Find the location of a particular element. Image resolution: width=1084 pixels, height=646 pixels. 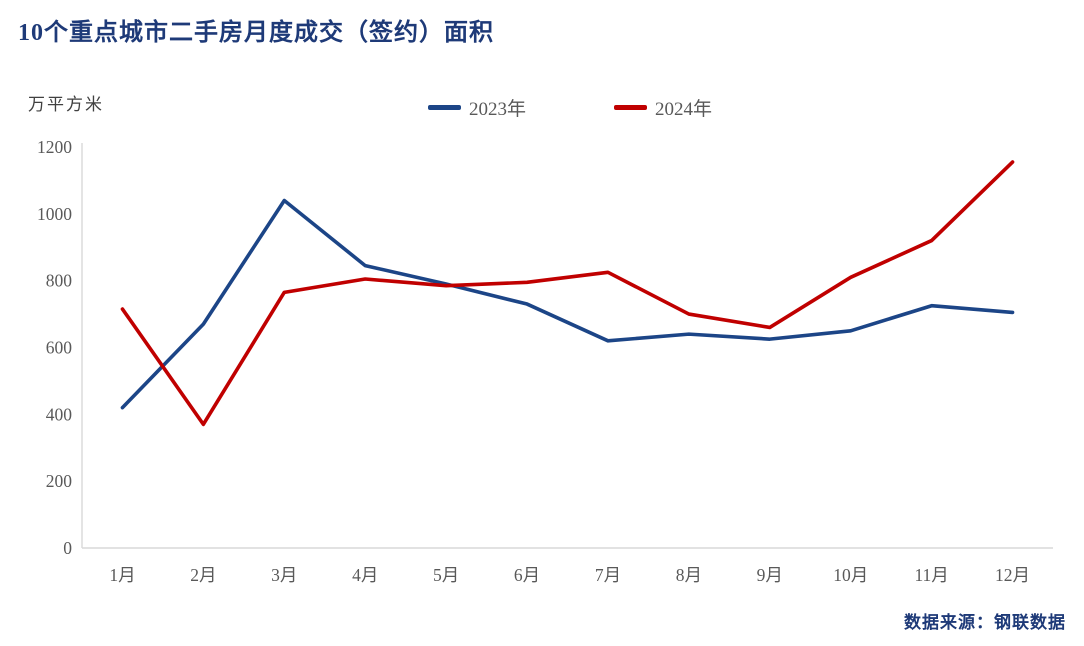

legend-line-swatch-2023 is located at coordinates (444, 107).